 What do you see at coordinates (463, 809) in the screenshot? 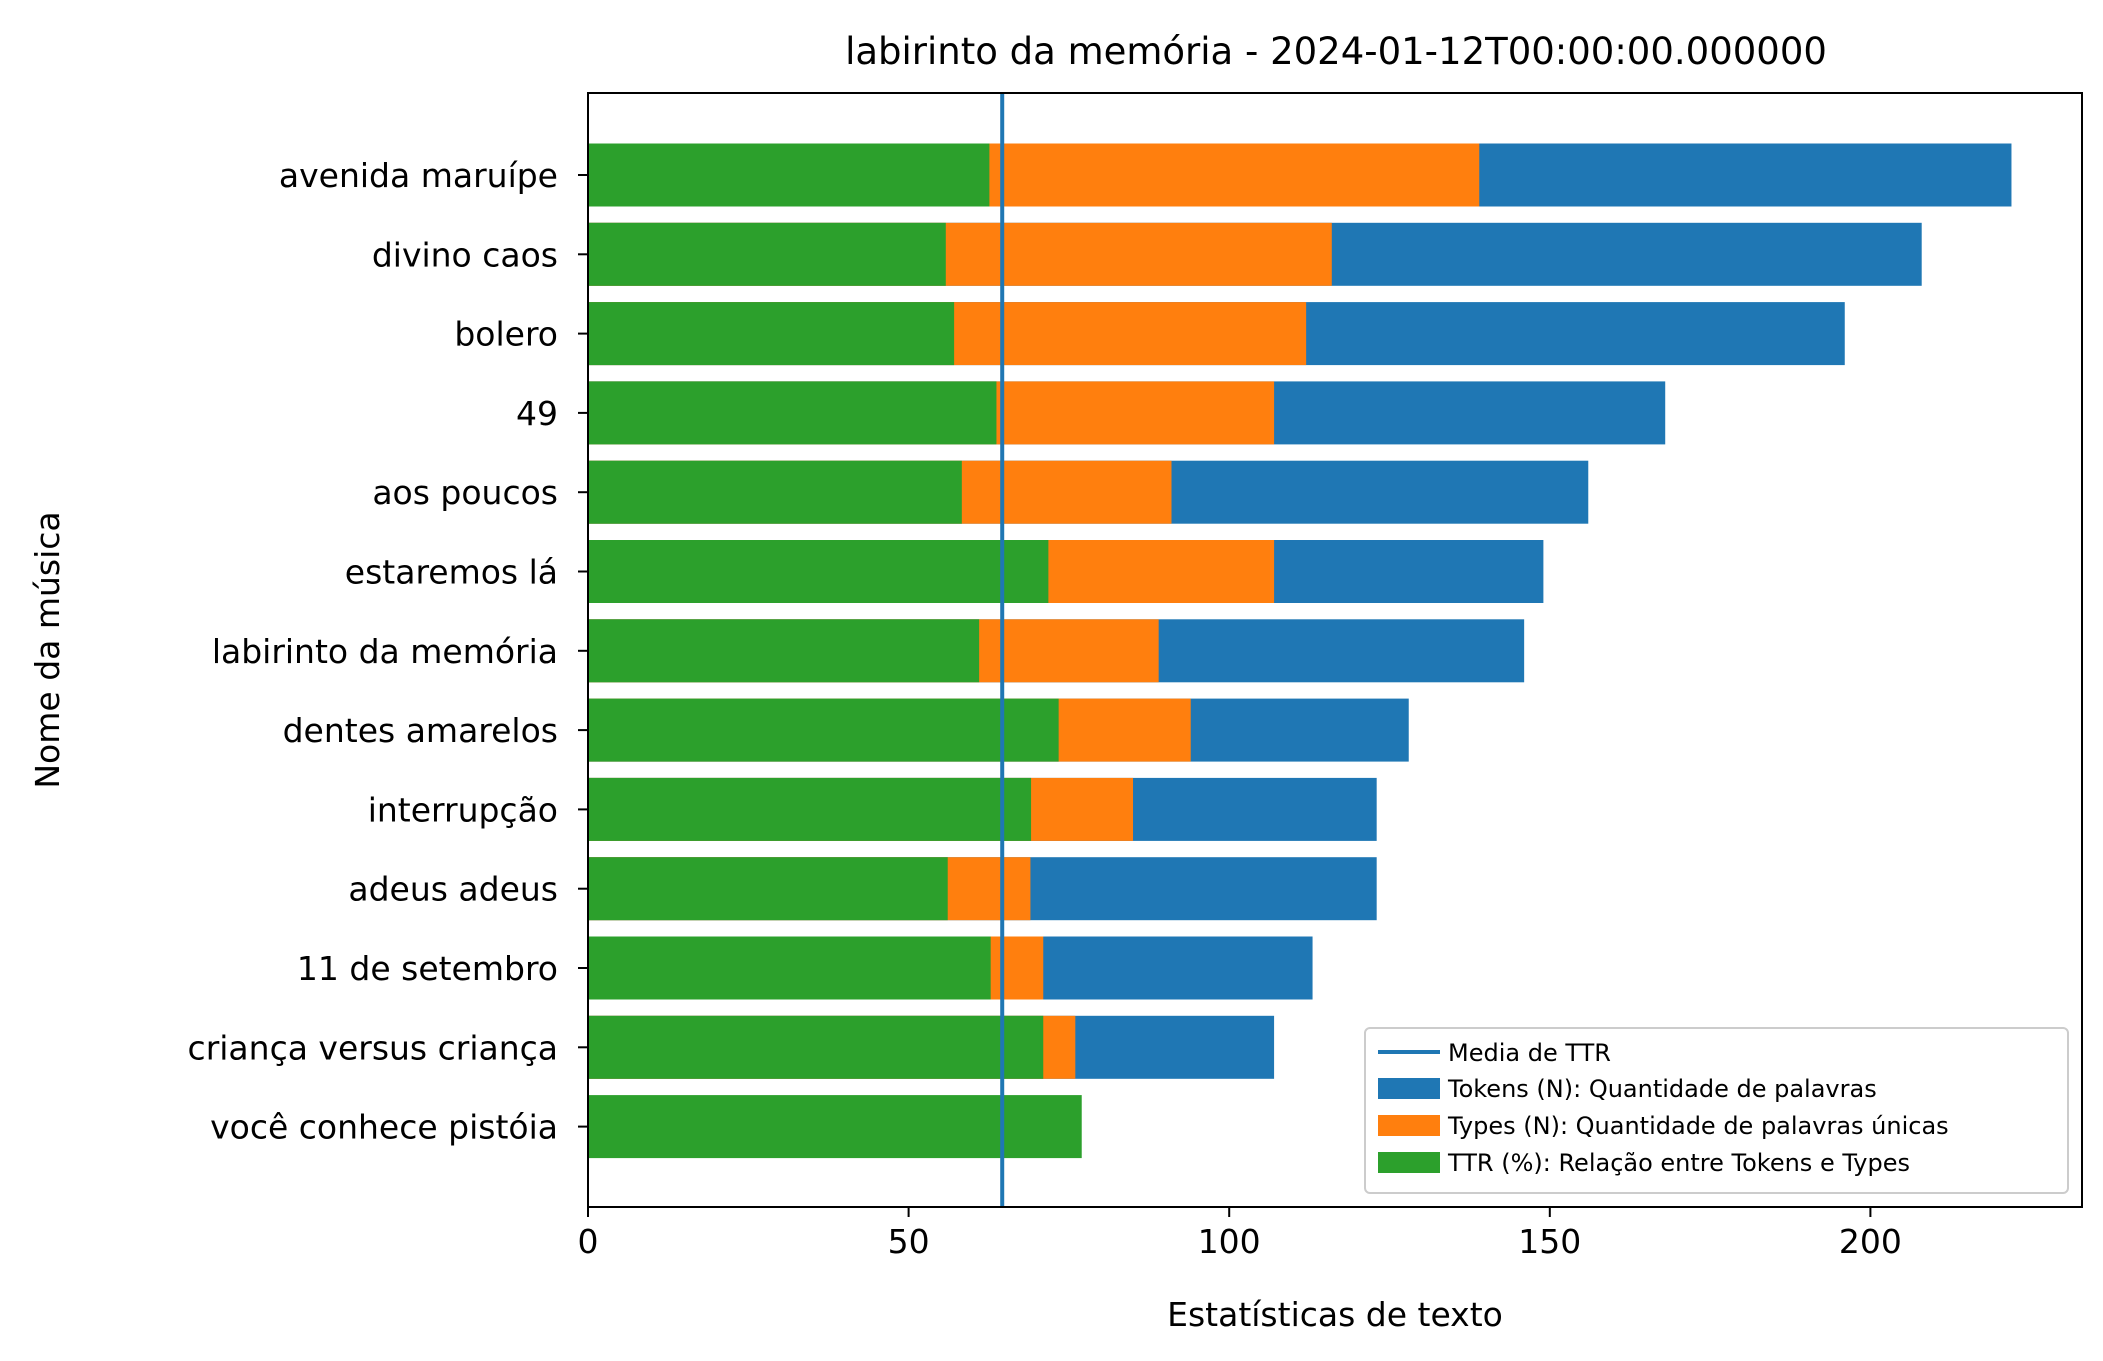
I see `y-tick-label: interrupção` at bounding box center [463, 809].